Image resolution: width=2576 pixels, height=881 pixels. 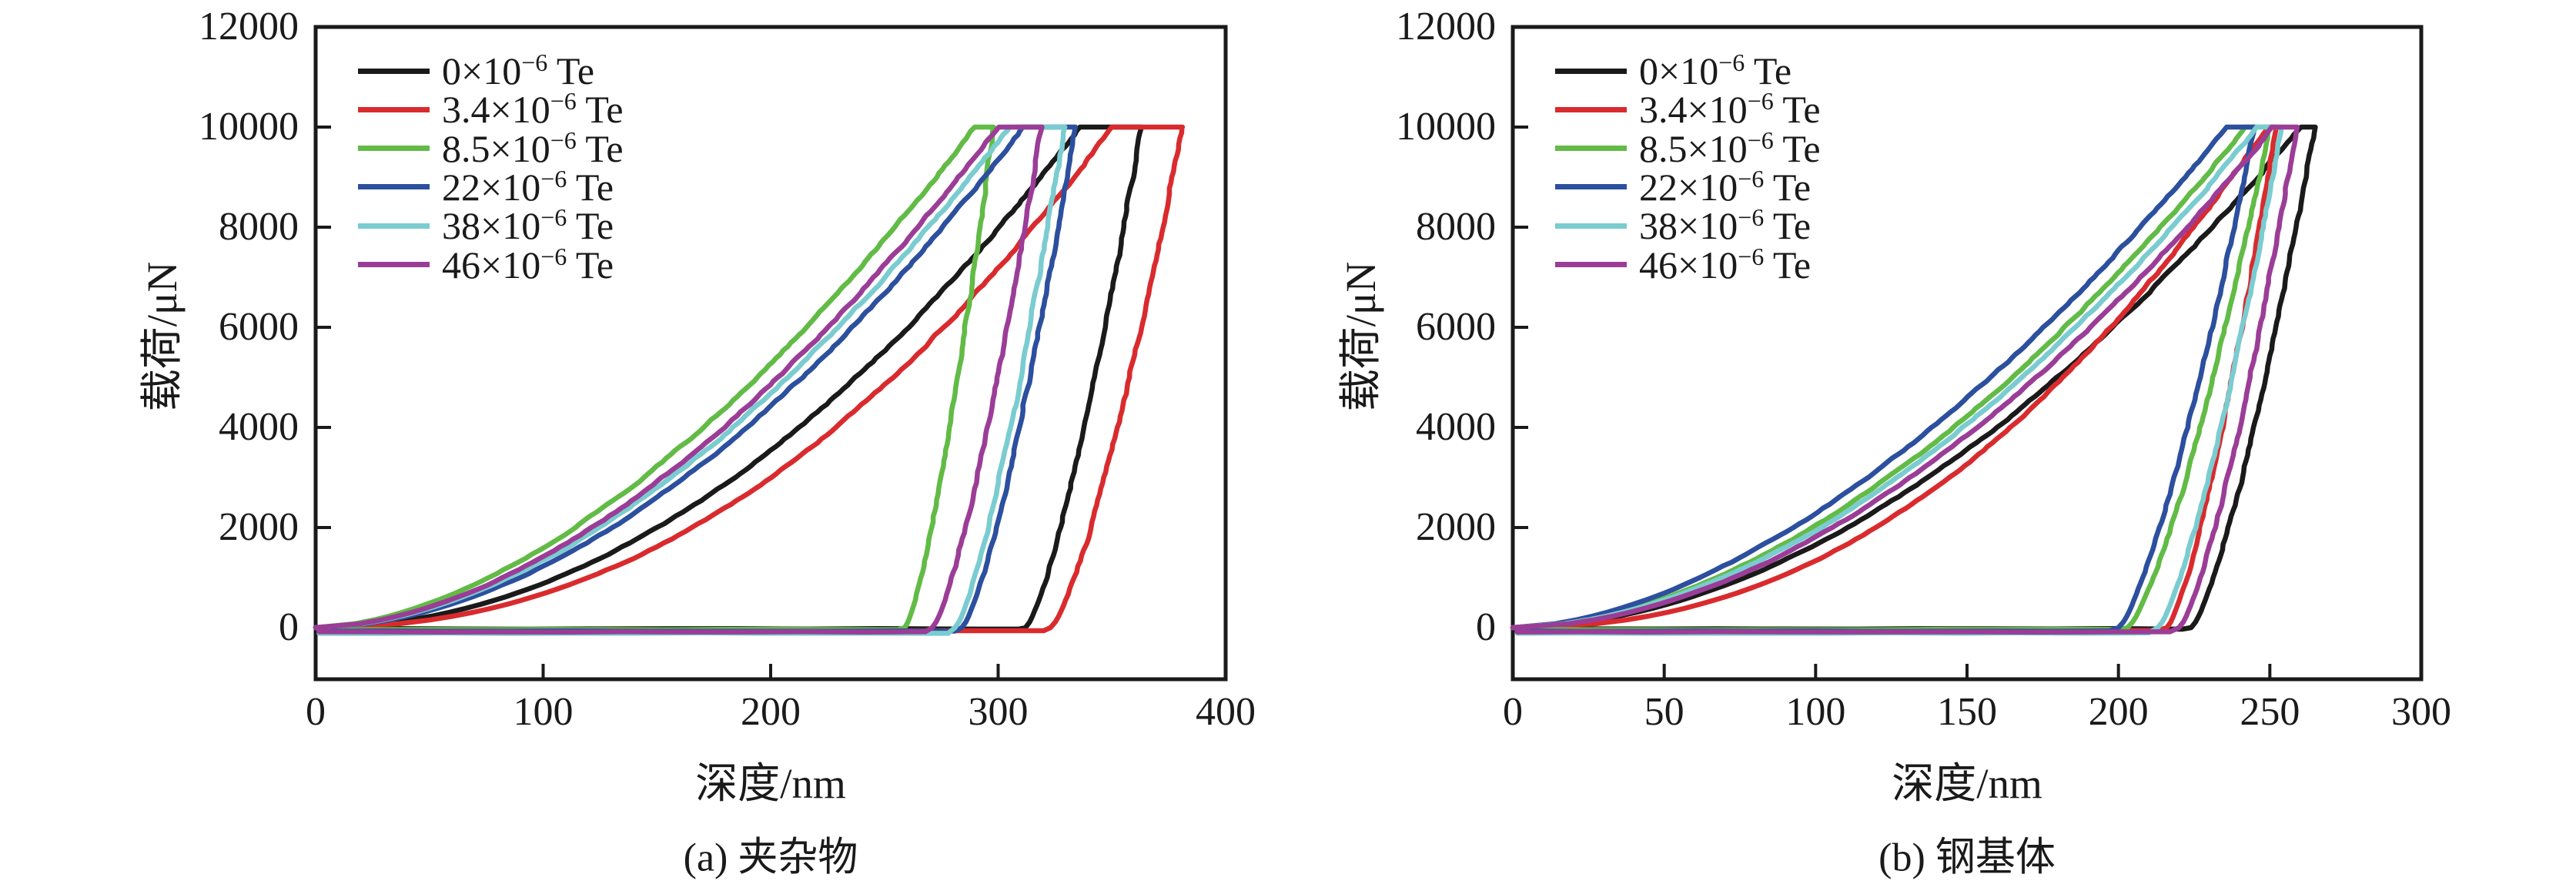 What do you see at coordinates (1967, 858) in the screenshot?
I see `panel-b-caption: (b) 钢基体` at bounding box center [1967, 858].